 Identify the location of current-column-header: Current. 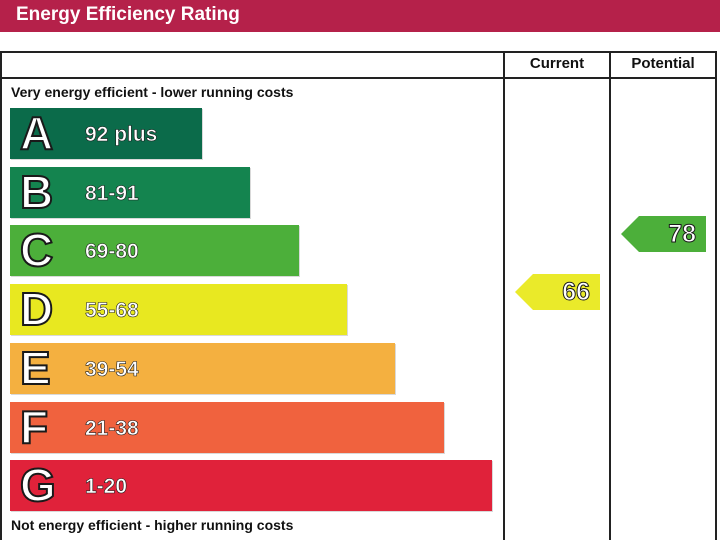
(557, 63).